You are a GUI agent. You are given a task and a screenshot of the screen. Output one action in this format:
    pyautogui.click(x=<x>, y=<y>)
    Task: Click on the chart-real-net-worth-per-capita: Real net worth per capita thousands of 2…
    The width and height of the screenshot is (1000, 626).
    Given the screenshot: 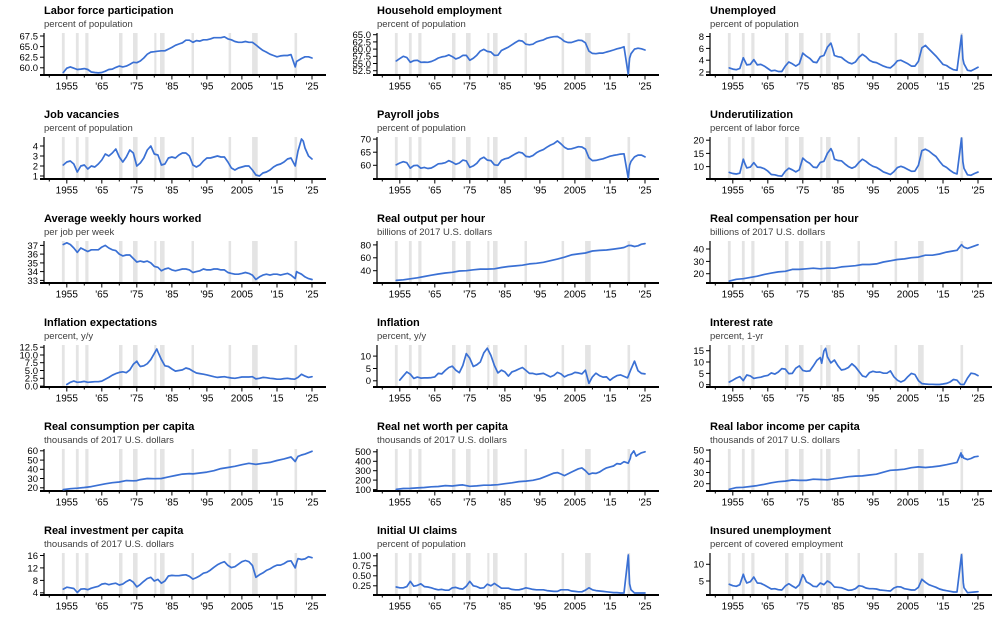 What is the action you would take?
    pyautogui.click(x=499, y=470)
    